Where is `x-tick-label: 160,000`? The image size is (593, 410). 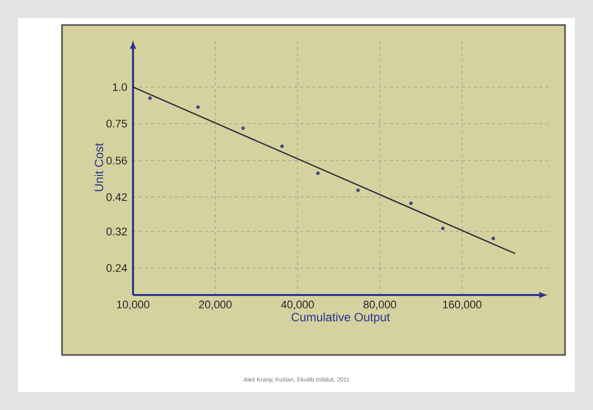
x-tick-label: 160,000 is located at coordinates (462, 305).